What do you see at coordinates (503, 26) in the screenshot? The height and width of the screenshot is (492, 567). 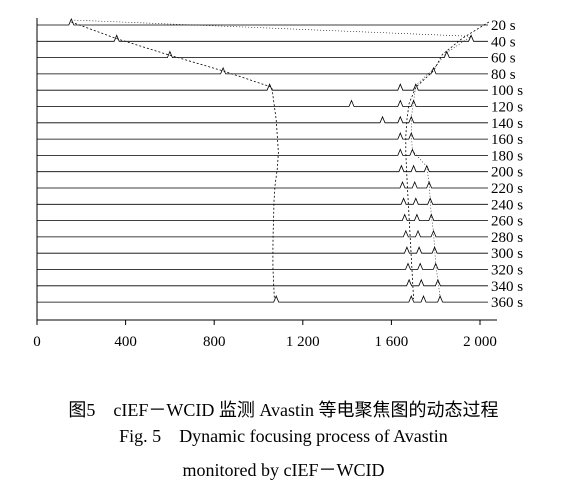 I see `trace-label-20s: 20 s` at bounding box center [503, 26].